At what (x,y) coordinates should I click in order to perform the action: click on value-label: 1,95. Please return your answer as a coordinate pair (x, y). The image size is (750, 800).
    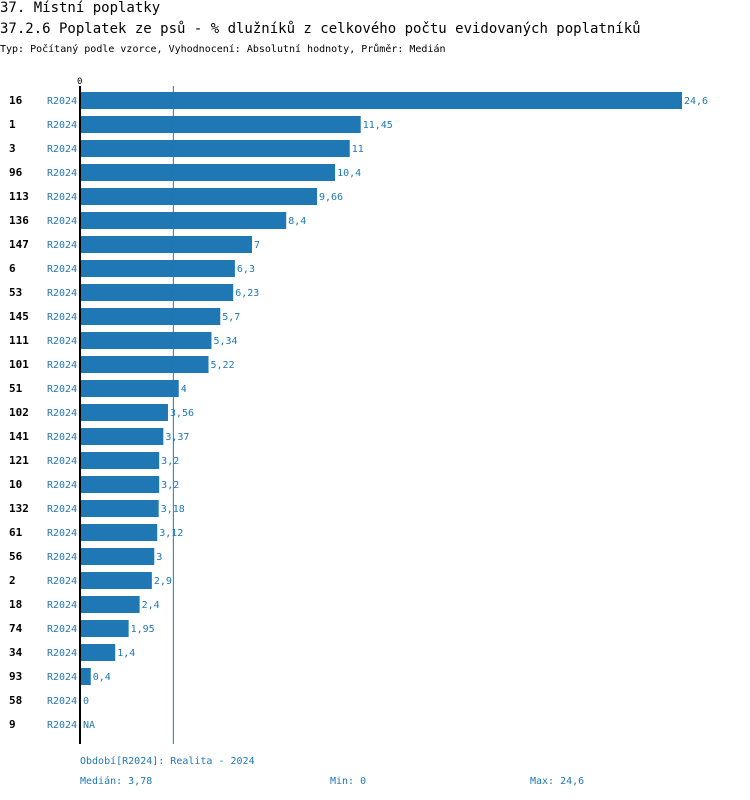
    Looking at the image, I should click on (143, 629).